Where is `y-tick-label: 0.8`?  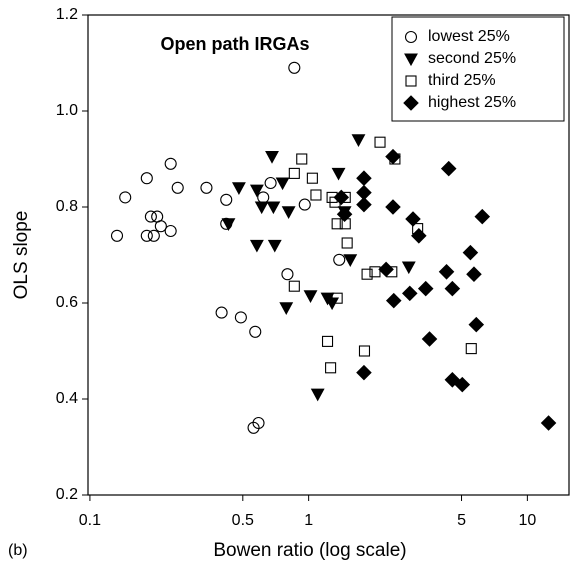 y-tick-label: 0.8 is located at coordinates (67, 206).